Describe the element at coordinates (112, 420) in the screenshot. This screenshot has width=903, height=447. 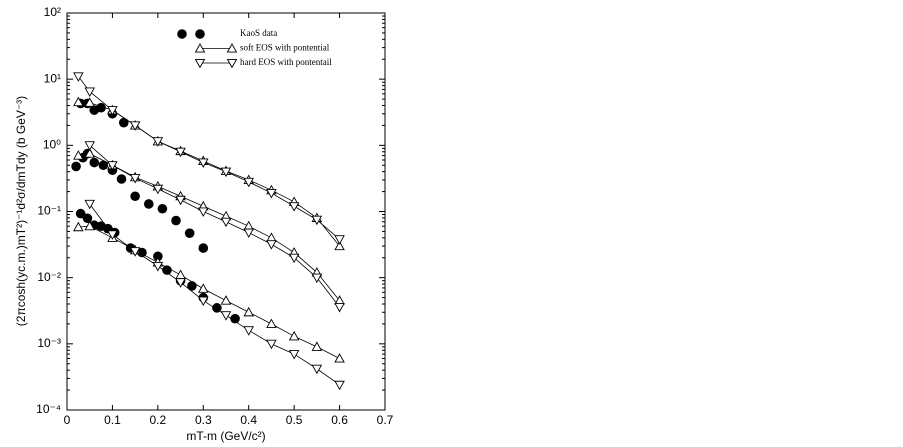
I see `x-tick-label: 0.1` at that location.